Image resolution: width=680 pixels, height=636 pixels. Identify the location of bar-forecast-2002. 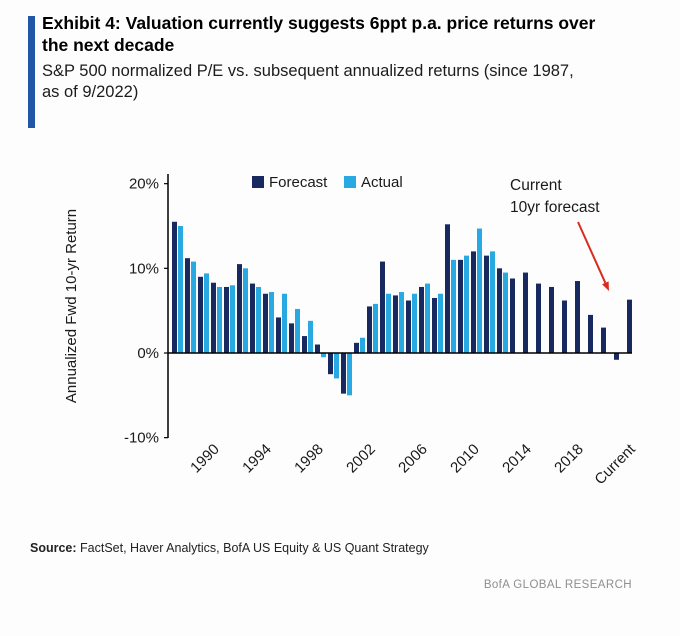
(369, 329).